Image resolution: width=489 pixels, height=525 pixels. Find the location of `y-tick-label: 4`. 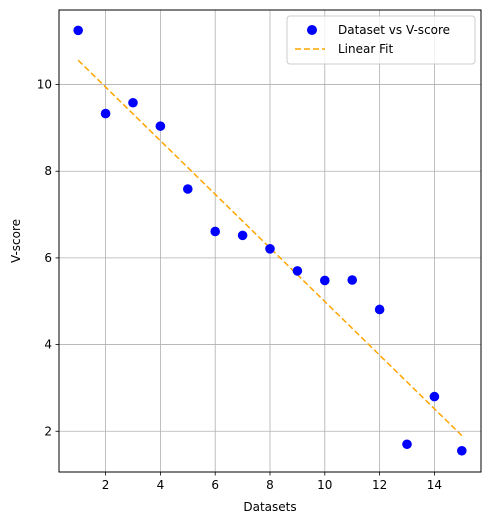

y-tick-label: 4 is located at coordinates (48, 345).